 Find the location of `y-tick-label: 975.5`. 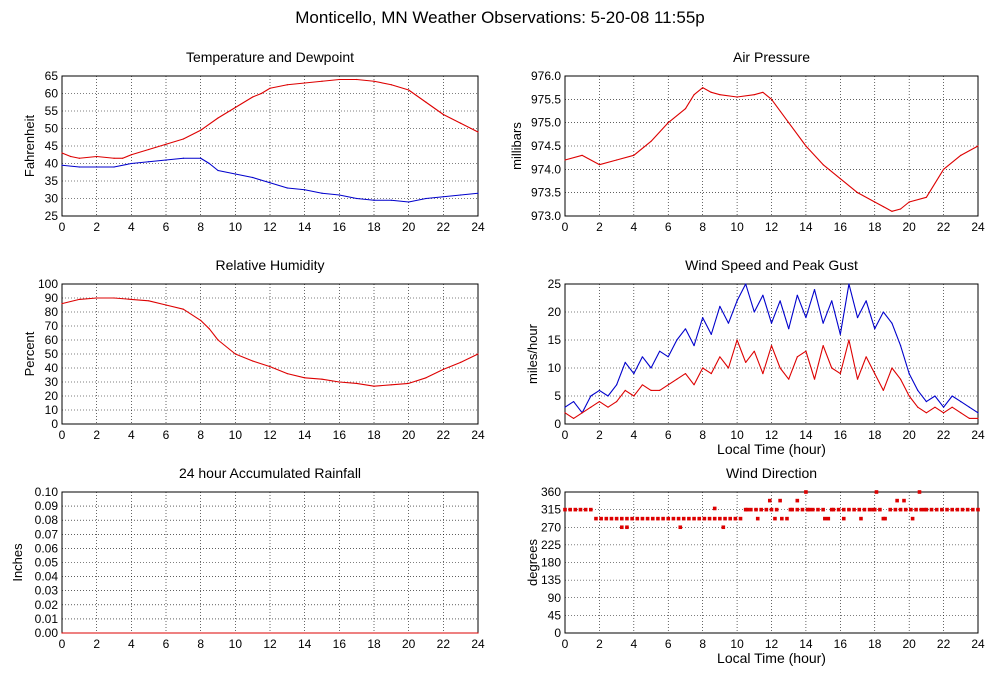

y-tick-label: 975.5 is located at coordinates (546, 99).